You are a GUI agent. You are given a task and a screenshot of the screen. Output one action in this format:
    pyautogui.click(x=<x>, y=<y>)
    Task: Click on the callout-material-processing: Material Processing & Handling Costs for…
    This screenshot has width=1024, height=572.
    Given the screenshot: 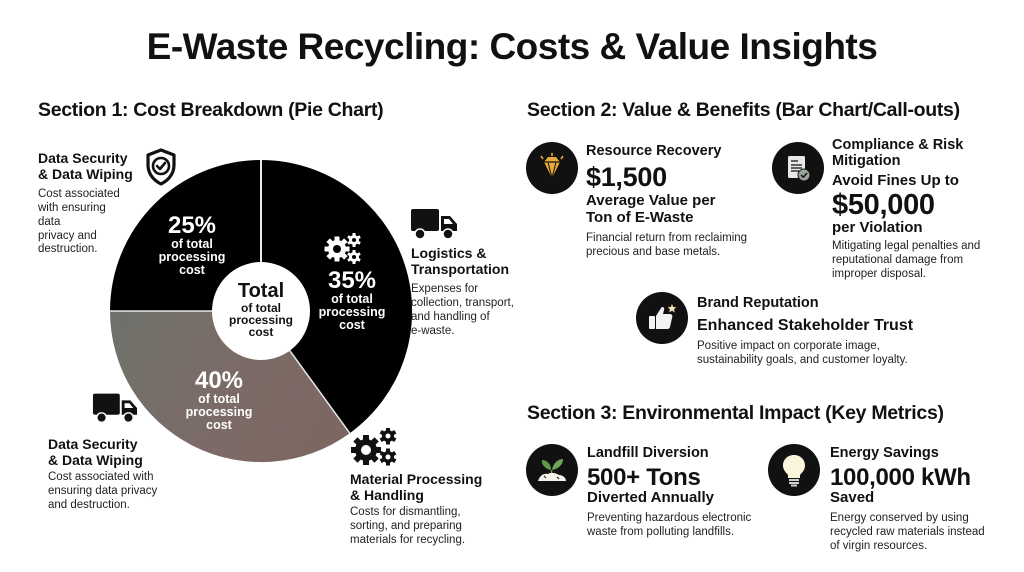 What is the action you would take?
    pyautogui.click(x=416, y=508)
    